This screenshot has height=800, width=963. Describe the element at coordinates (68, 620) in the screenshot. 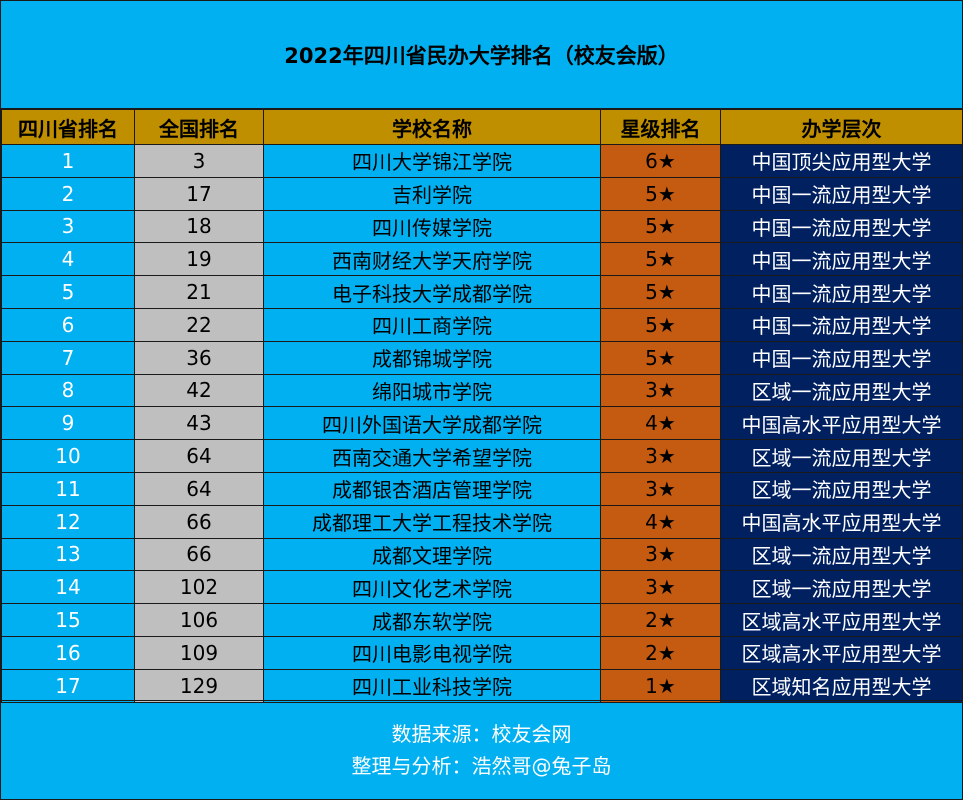

I see `province-rank-cell: 15` at that location.